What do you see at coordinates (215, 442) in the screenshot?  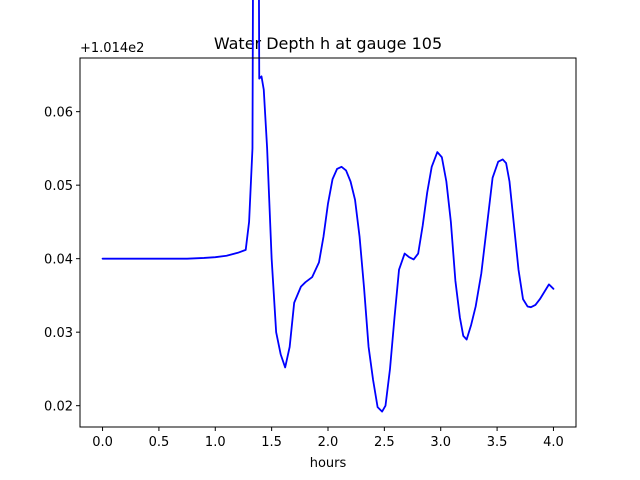 I see `x-tick-label: 1.0` at bounding box center [215, 442].